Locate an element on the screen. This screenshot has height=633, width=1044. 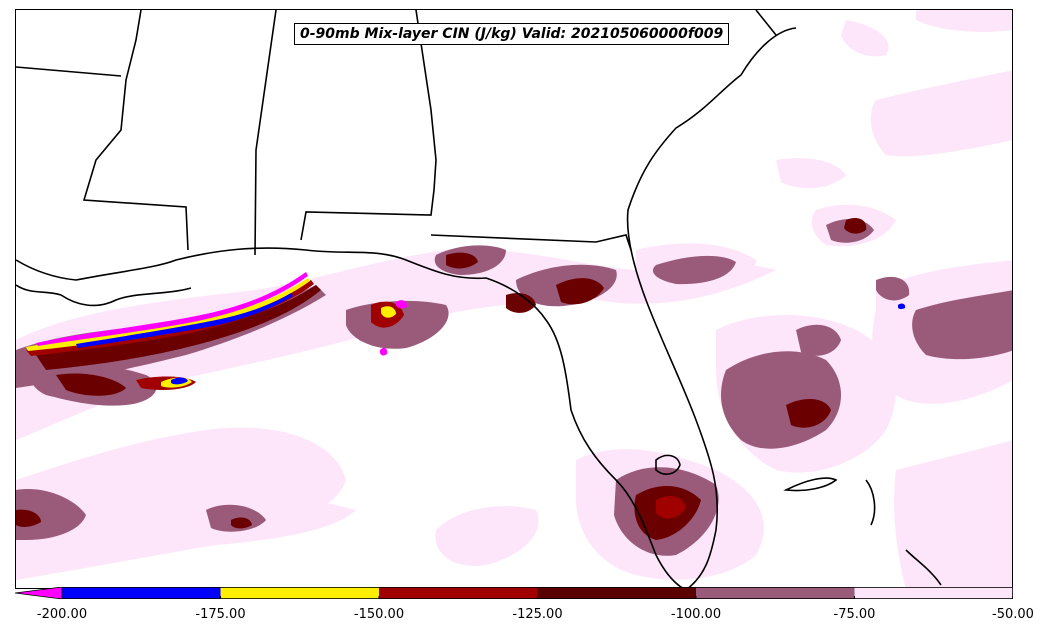
colorbar-tick-label: -150.00 is located at coordinates (379, 614).